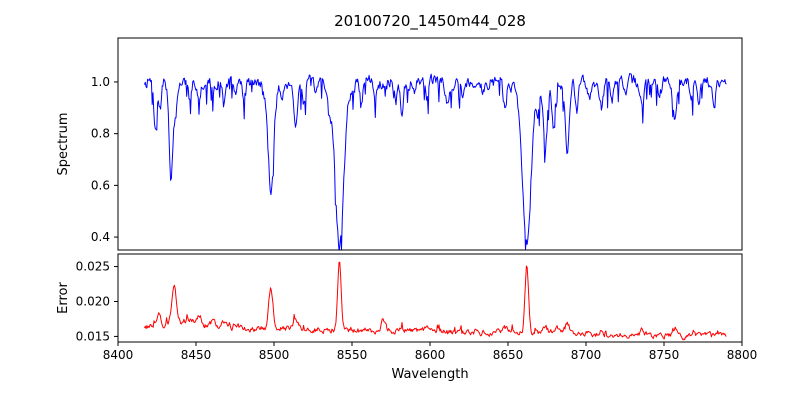 This screenshot has width=800, height=404. What do you see at coordinates (93, 267) in the screenshot?
I see `error-ytick-label: 0.025` at bounding box center [93, 267].